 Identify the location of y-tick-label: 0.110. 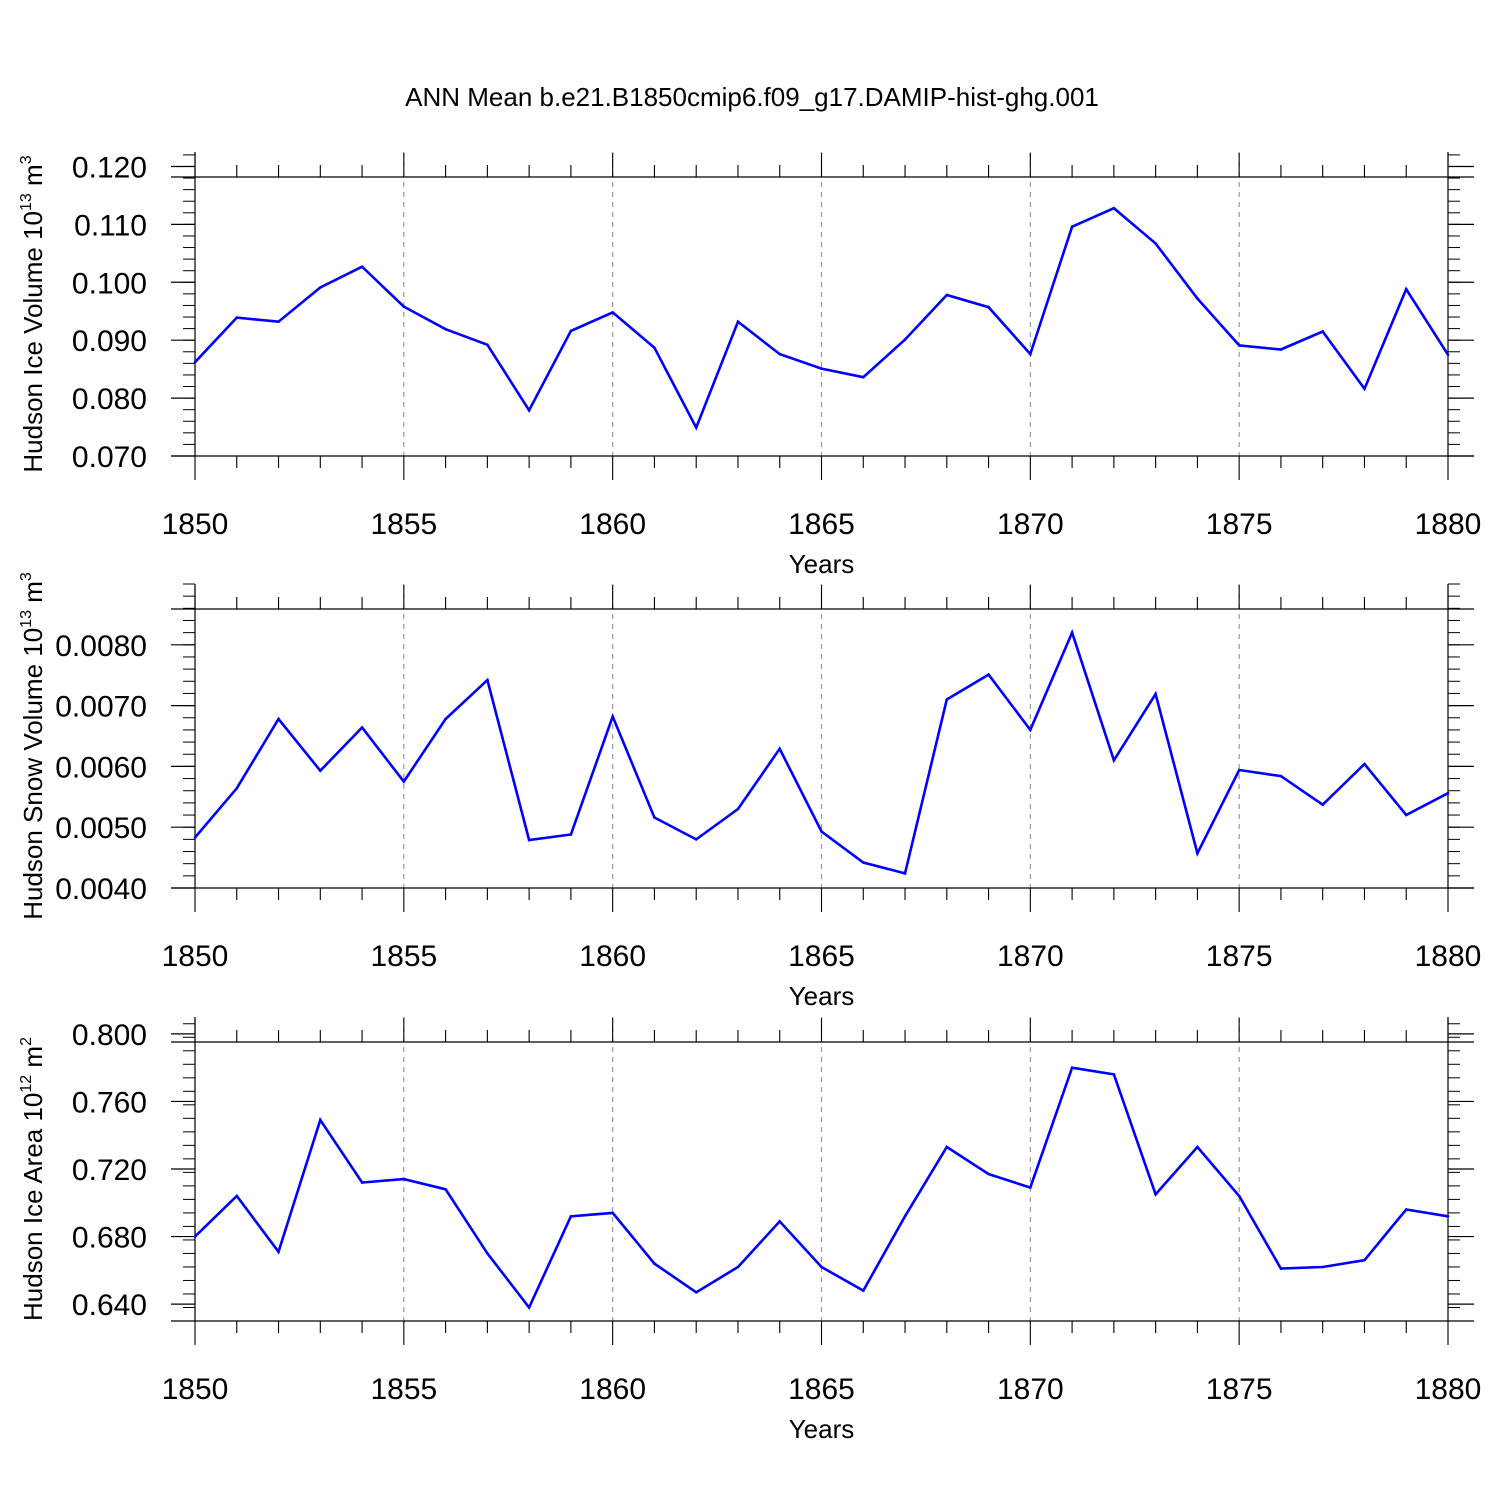
(110, 225).